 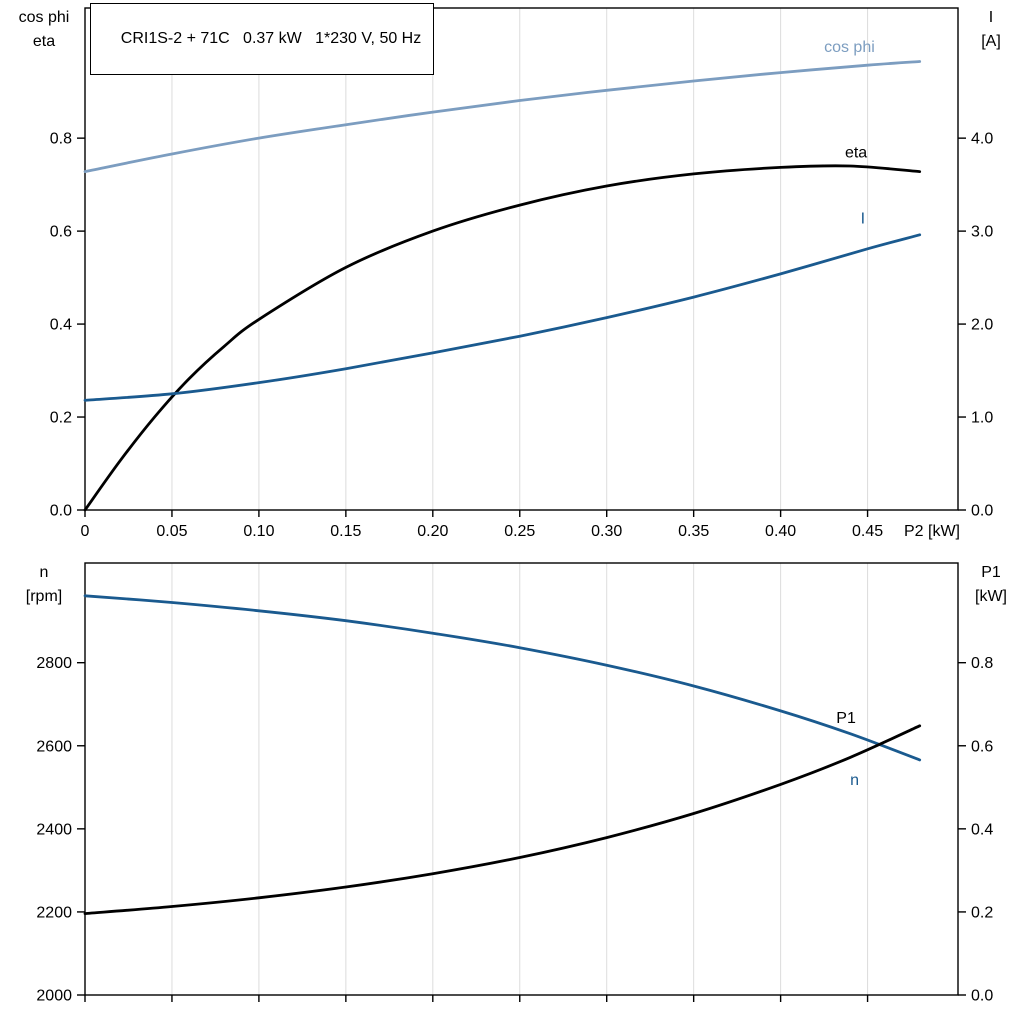 I want to click on curve-label-n: n, so click(x=854, y=780).